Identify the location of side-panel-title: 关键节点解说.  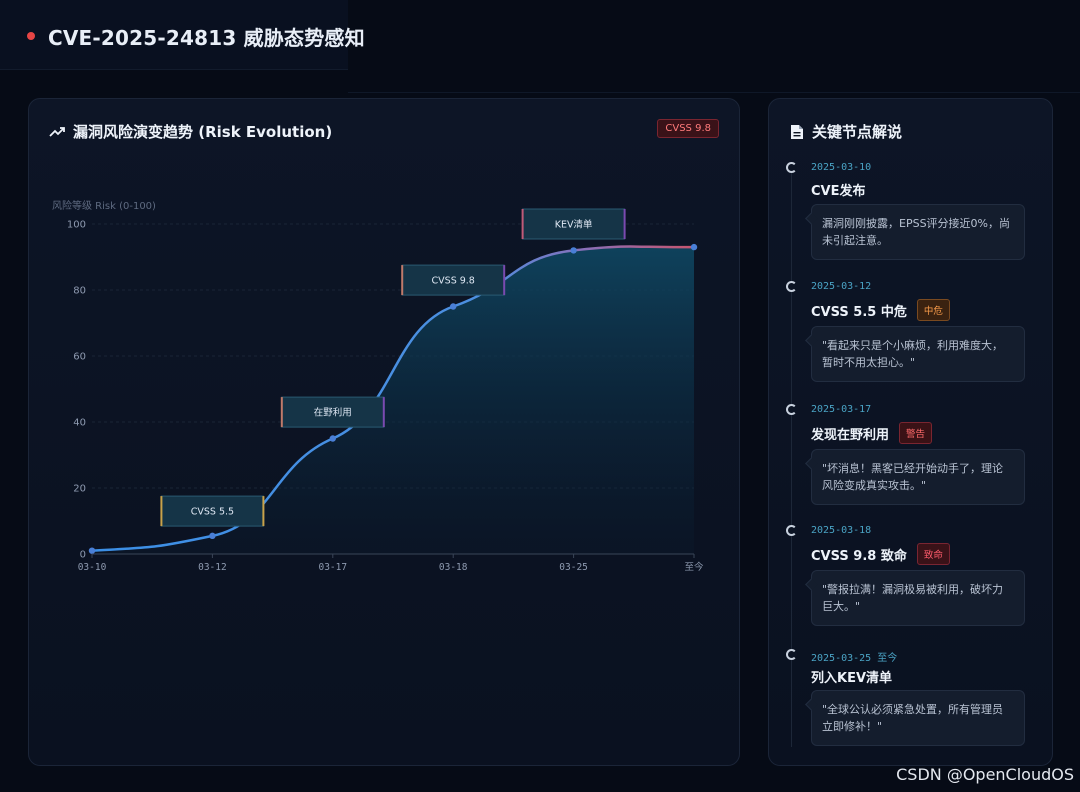
(846, 131).